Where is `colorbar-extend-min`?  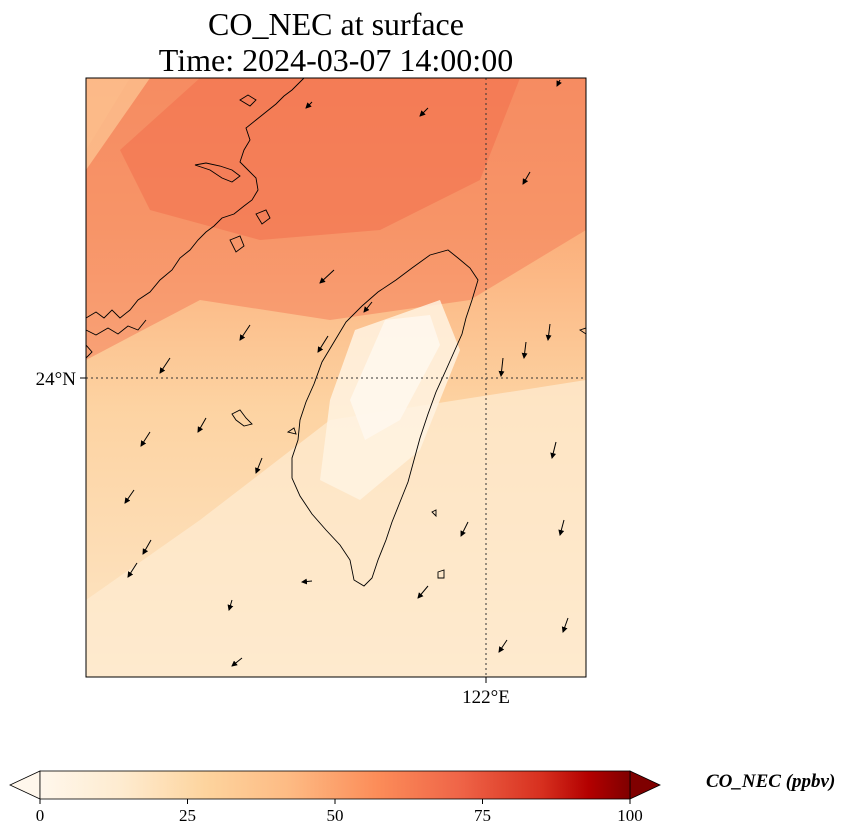 colorbar-extend-min is located at coordinates (25, 785).